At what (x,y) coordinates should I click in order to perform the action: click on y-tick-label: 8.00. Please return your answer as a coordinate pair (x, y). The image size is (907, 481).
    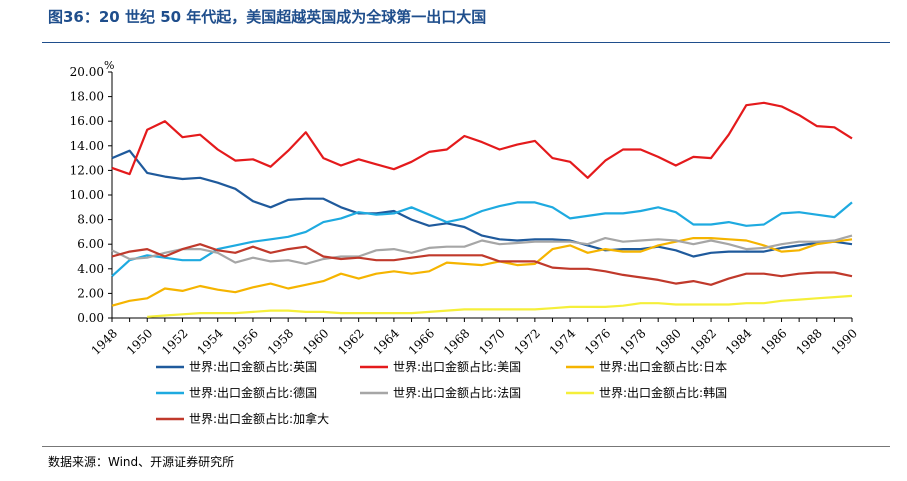
    Looking at the image, I should click on (90, 220).